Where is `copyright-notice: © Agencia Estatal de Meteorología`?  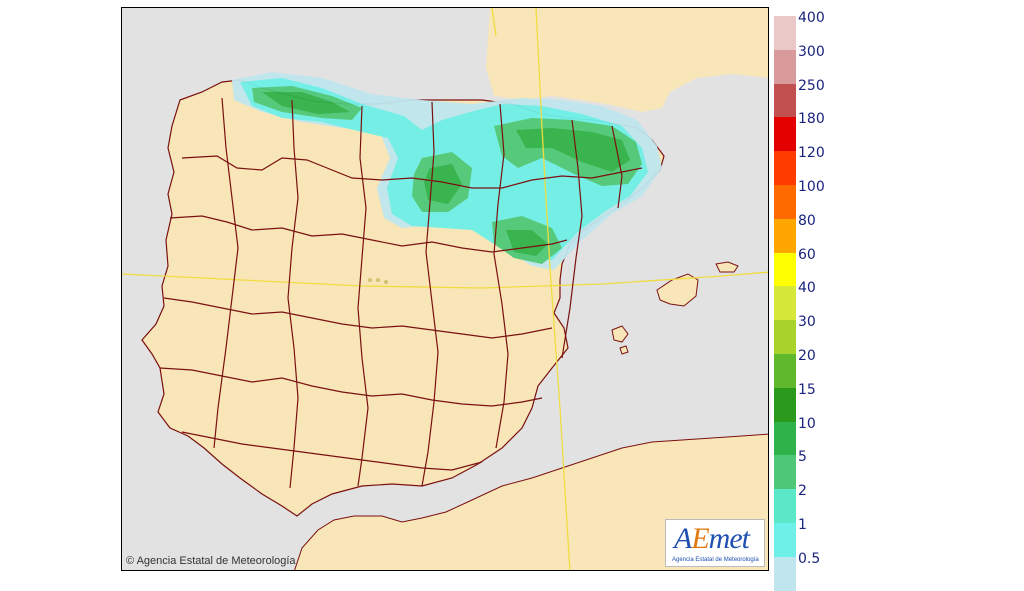
copyright-notice: © Agencia Estatal de Meteorología is located at coordinates (211, 561).